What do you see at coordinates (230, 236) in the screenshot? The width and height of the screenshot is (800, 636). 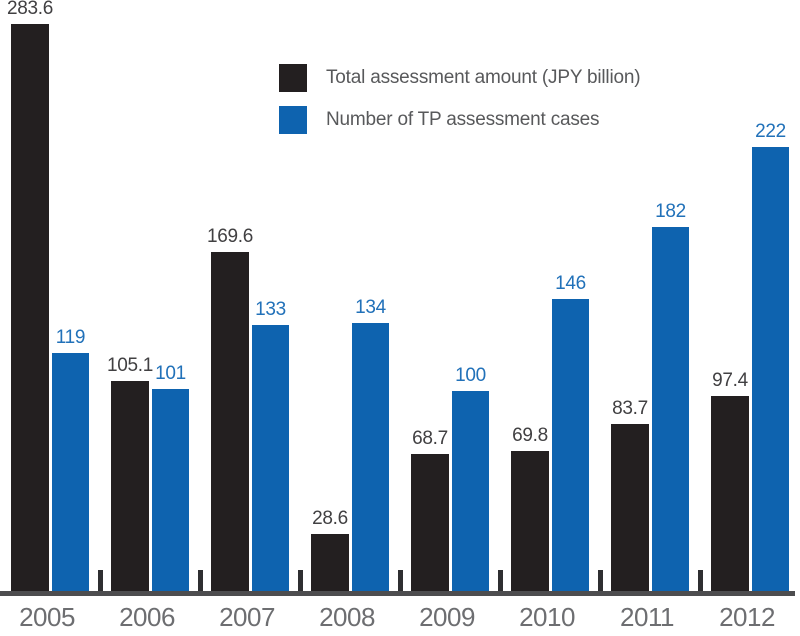 I see `value-label-total-assessment-amount-2007: 169.6` at bounding box center [230, 236].